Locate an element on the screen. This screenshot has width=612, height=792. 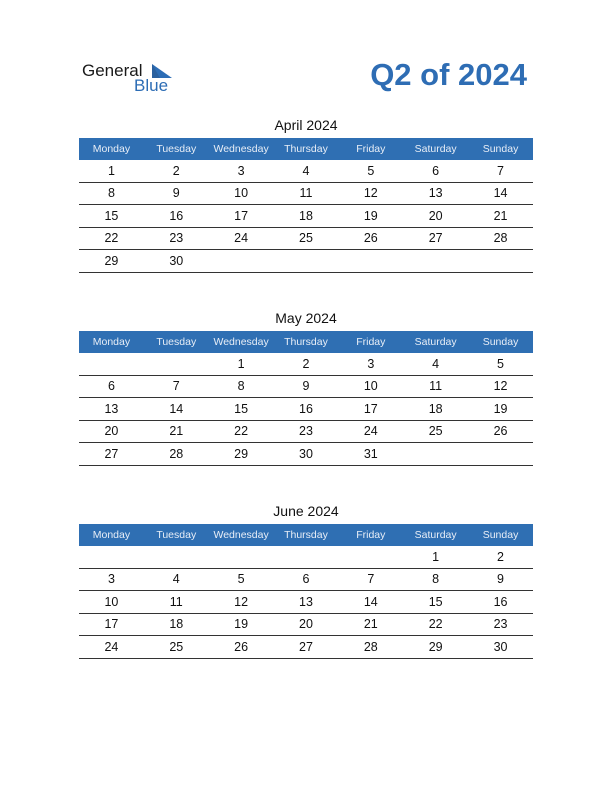
week-row: 10 11 12 13 14 15 16 is located at coordinates (306, 602).